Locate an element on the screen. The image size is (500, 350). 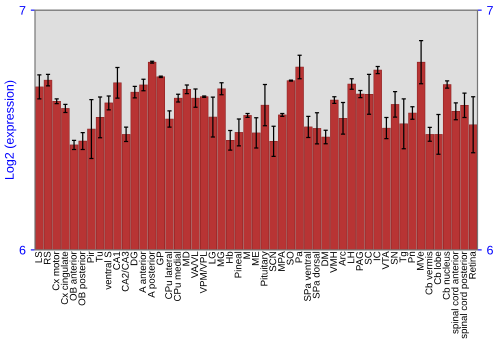
x-tick-label: Cx motor is located at coordinates (56, 270).